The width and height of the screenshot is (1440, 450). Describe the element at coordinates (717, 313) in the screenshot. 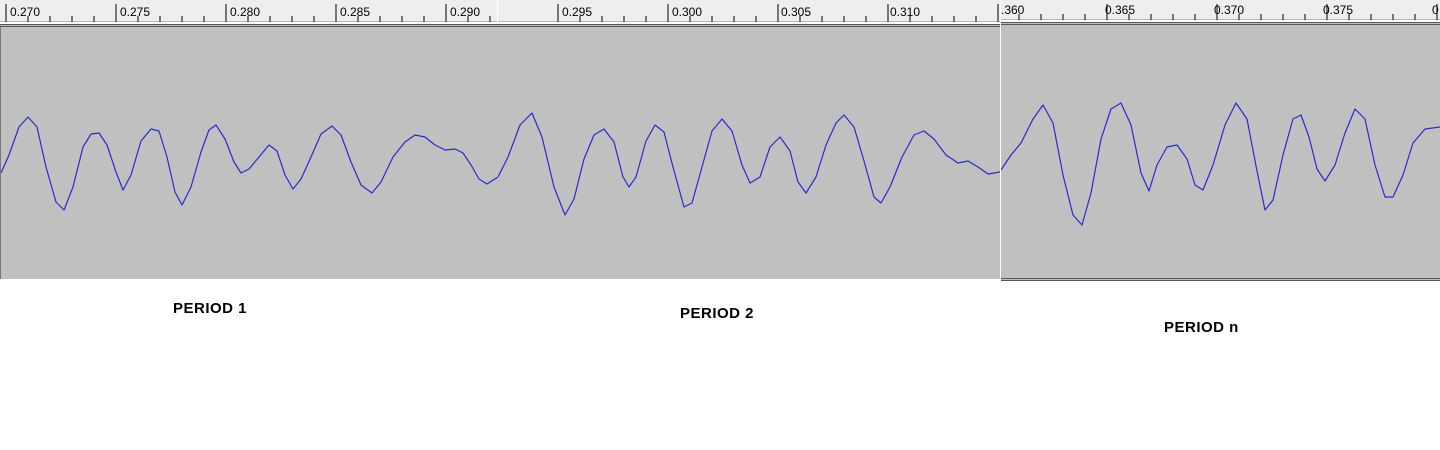

I see `period-2-label: PERIOD 2` at that location.